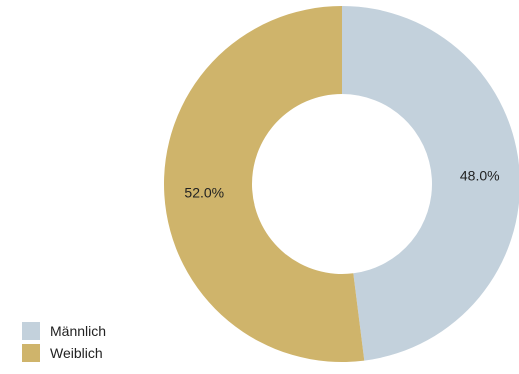 Image resolution: width=519 pixels, height=374 pixels. I want to click on legend-item-maennlich: Männlich, so click(64, 331).